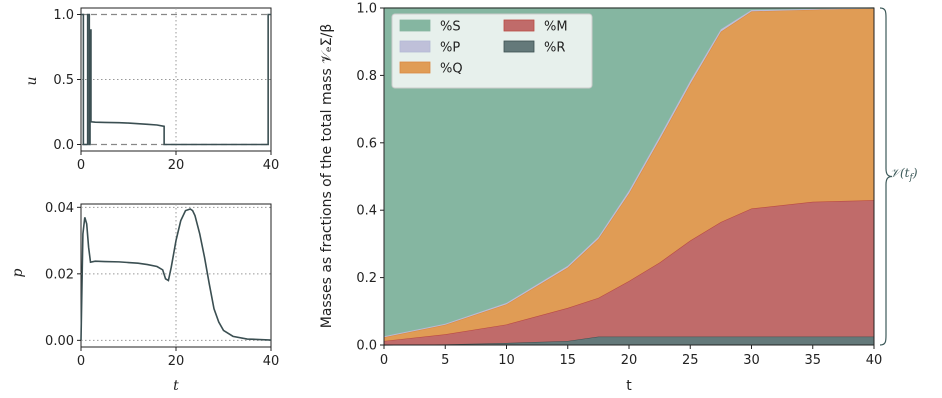 Image resolution: width=942 pixels, height=398 pixels. What do you see at coordinates (886, 176) in the screenshot?
I see `brace-icon` at bounding box center [886, 176].